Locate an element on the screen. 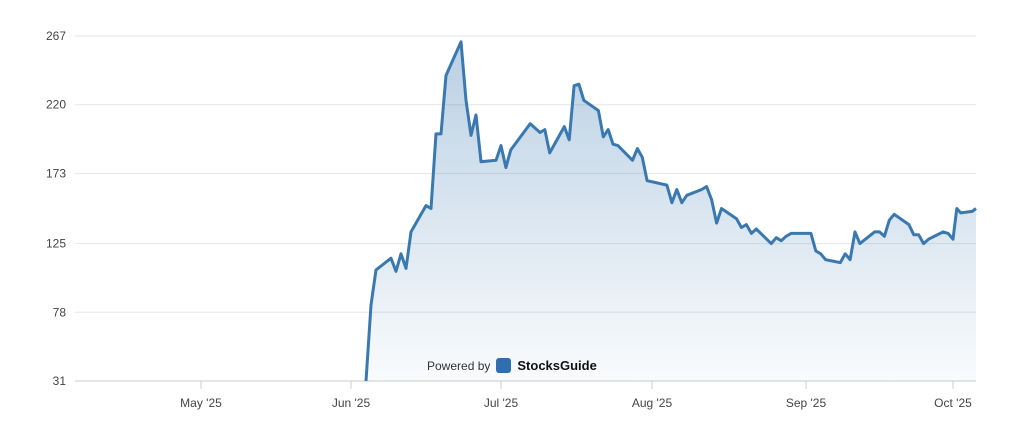 The width and height of the screenshot is (1024, 427). x-tick-label: May '25 is located at coordinates (201, 403).